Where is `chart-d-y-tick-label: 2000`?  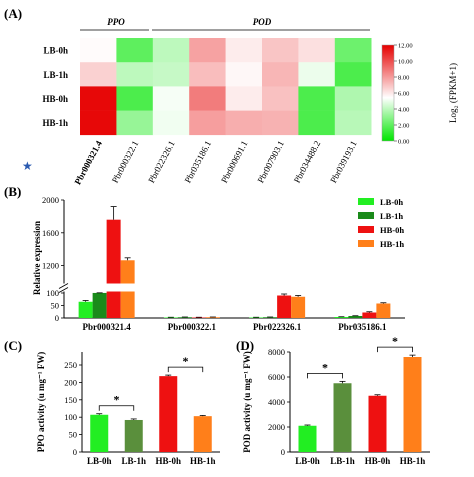
chart-d-y-tick-label: 2000 is located at coordinates (276, 427).